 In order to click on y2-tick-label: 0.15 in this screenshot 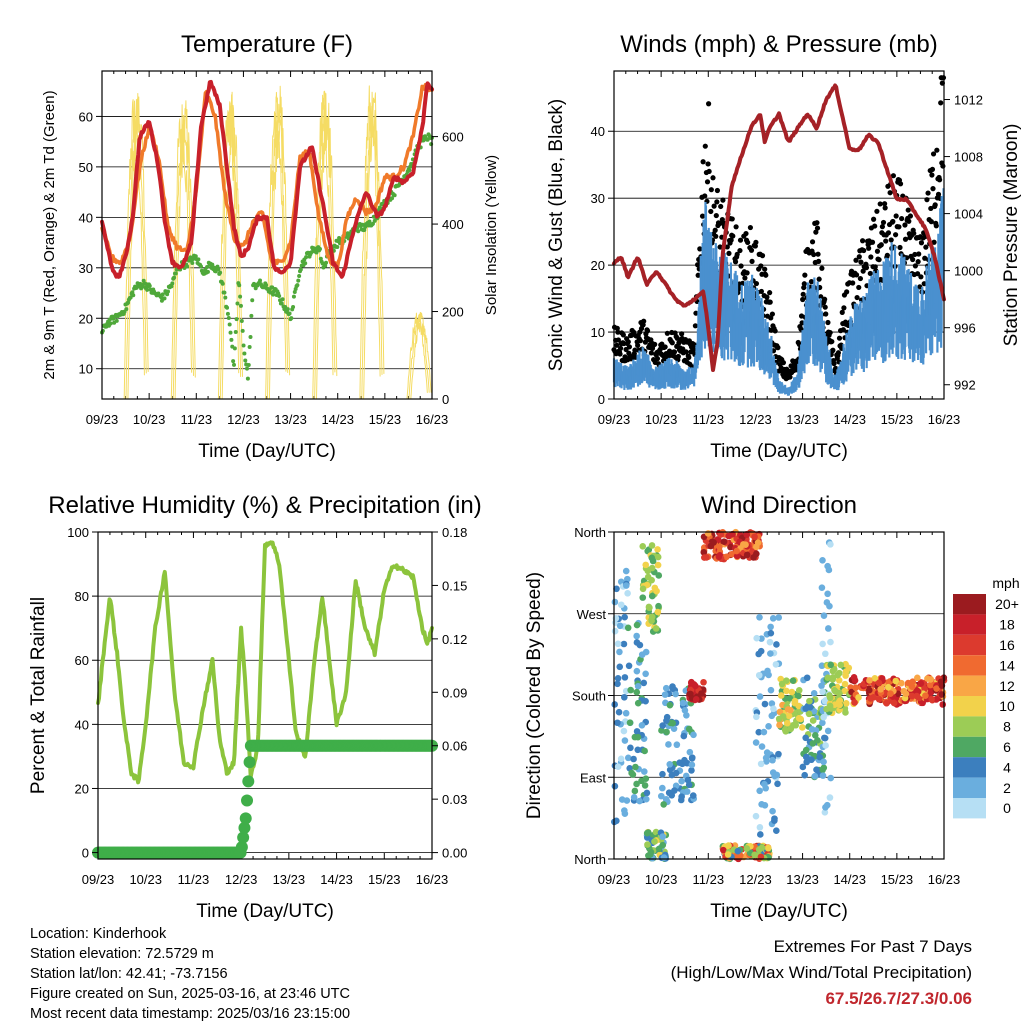, I will do `click(454, 585)`.